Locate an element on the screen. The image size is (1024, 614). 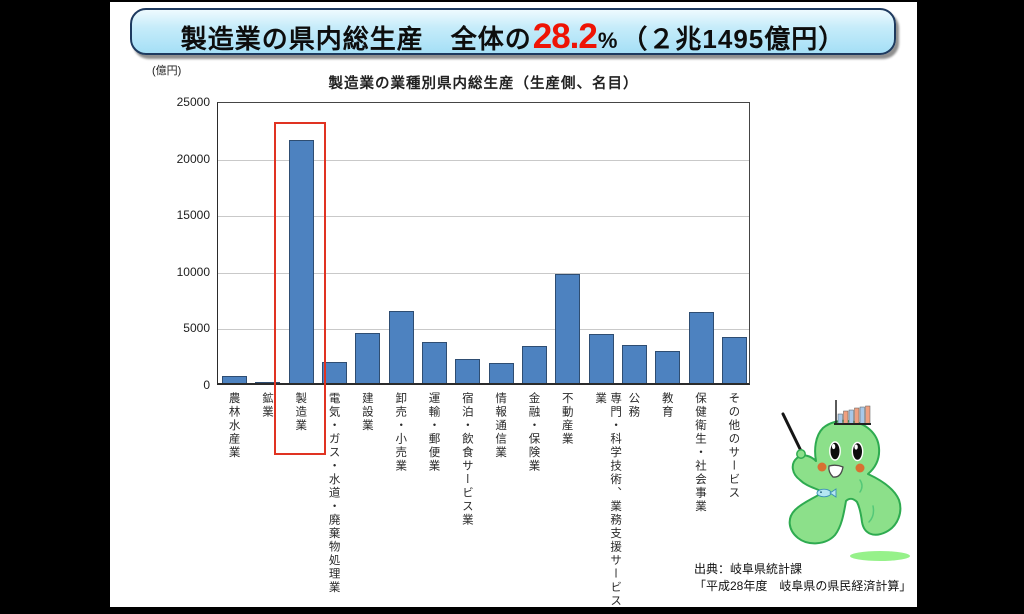
pointer-stick-icon is located at coordinates (792, 433).